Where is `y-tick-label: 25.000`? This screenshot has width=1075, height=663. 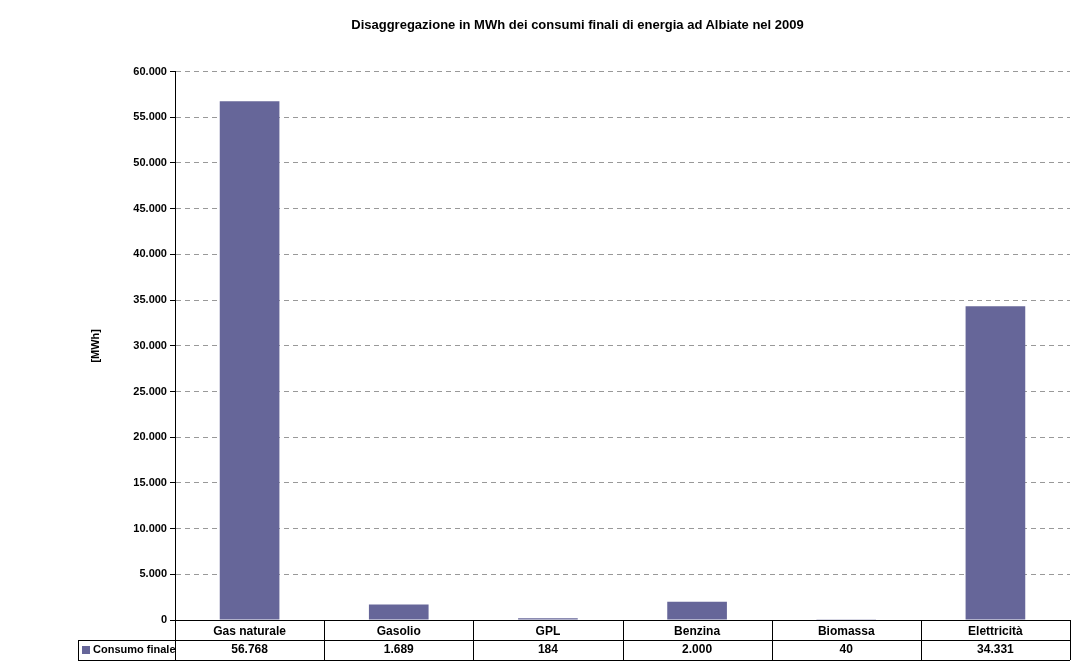 y-tick-label: 25.000 is located at coordinates (150, 390).